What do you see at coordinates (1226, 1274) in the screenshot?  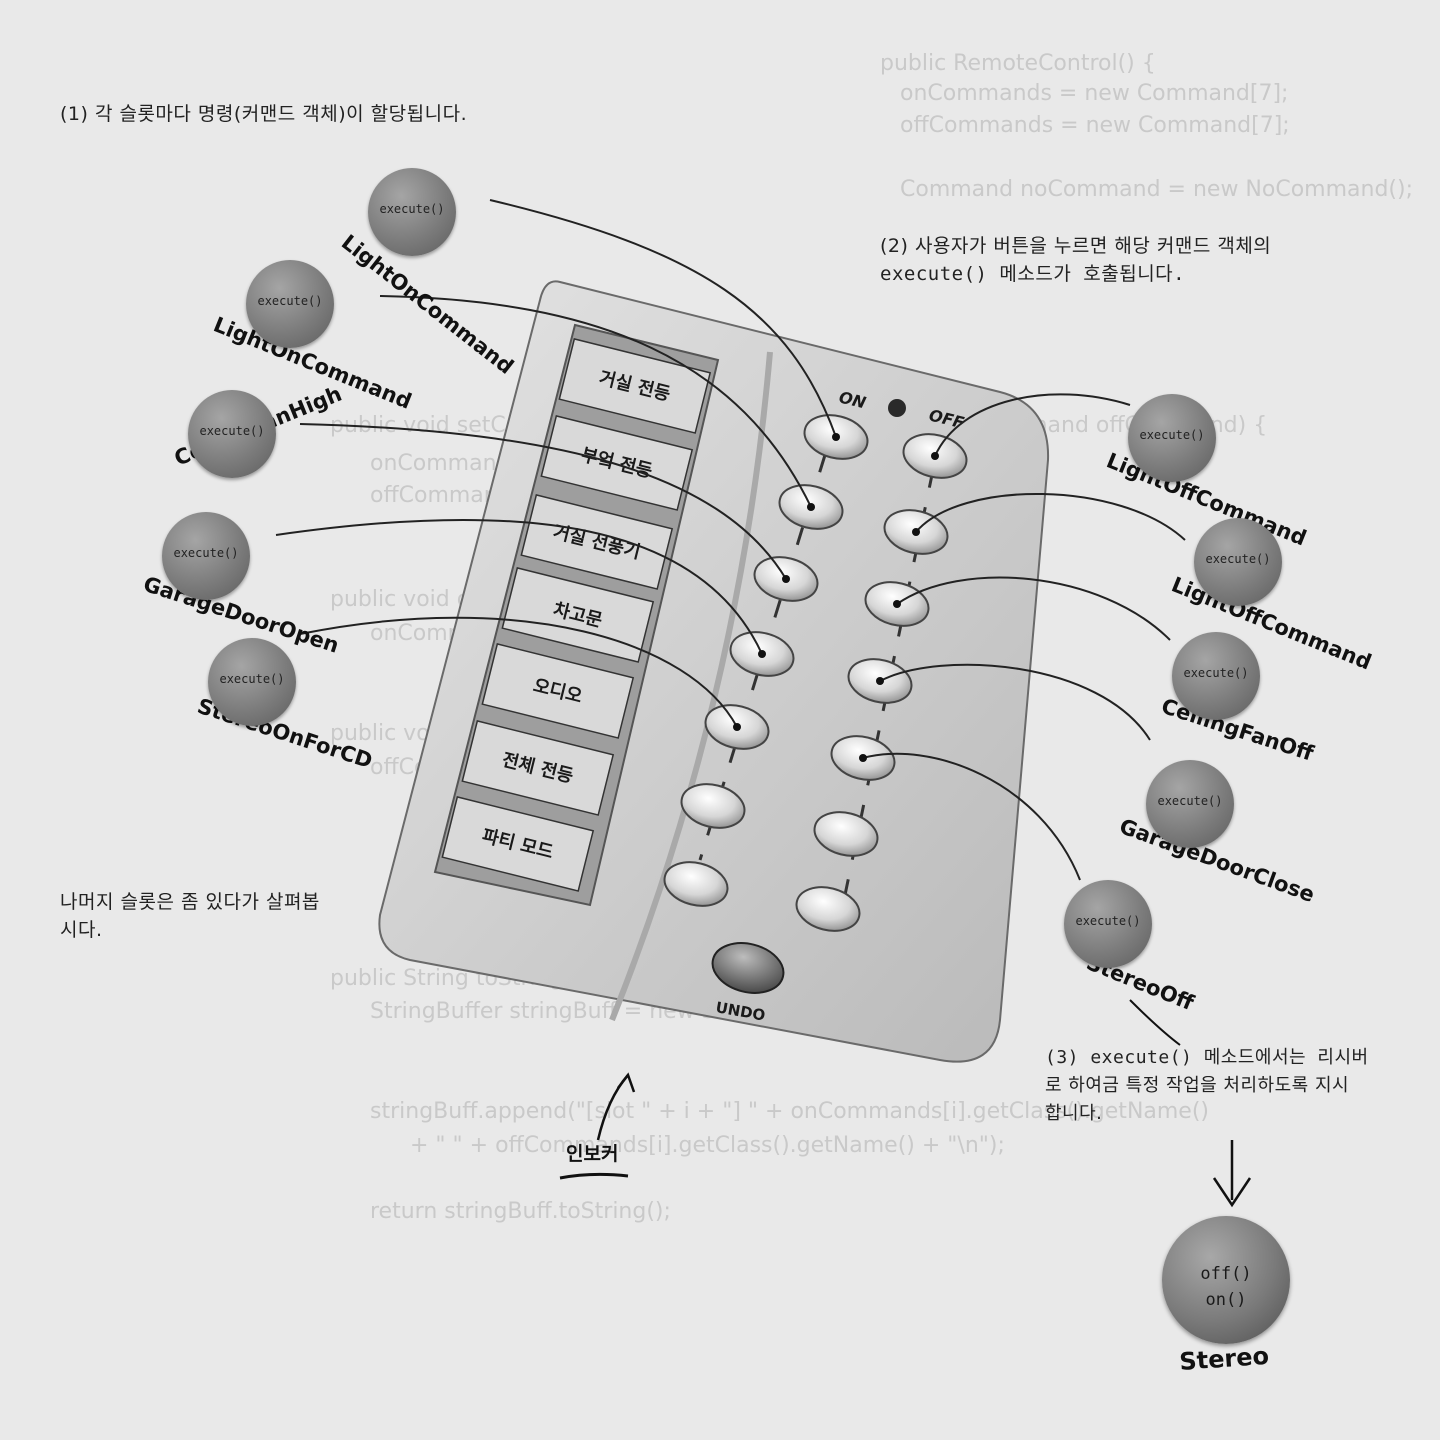 I see `receiver-method-off: off()` at bounding box center [1226, 1274].